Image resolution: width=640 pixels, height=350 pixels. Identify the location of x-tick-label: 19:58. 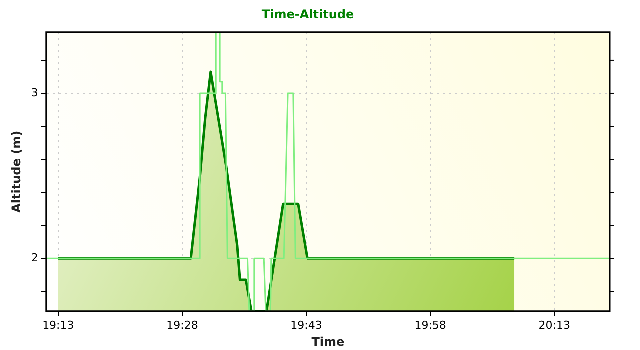
(430, 325).